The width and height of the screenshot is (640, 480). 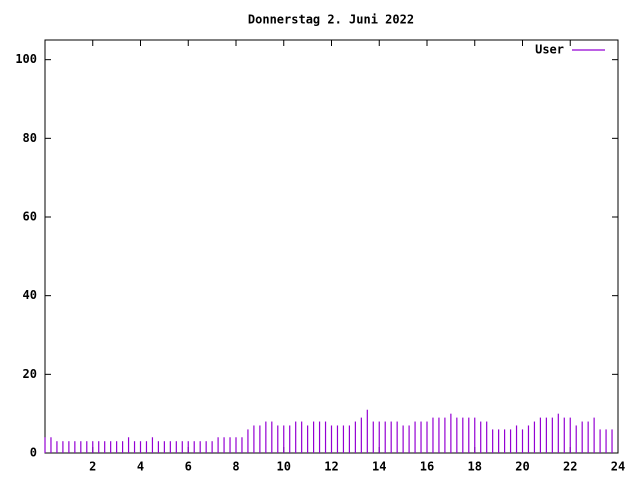 What do you see at coordinates (284, 467) in the screenshot?
I see `x-tick-label: 10` at bounding box center [284, 467].